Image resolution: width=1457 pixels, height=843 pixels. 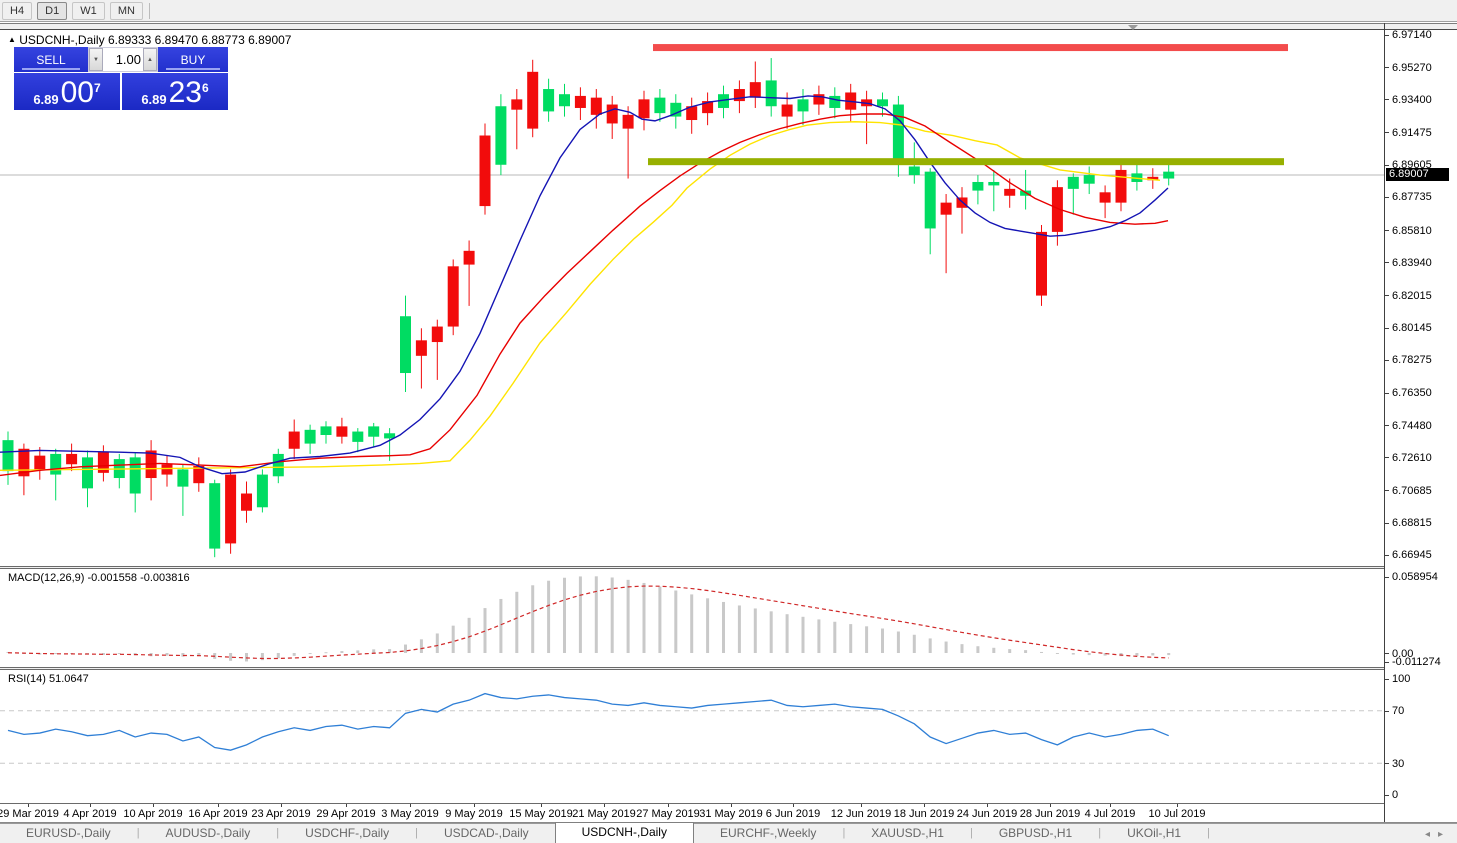 What do you see at coordinates (728, 11) in the screenshot?
I see `timeframe-toolbar: H4 D1 W1 MN` at bounding box center [728, 11].